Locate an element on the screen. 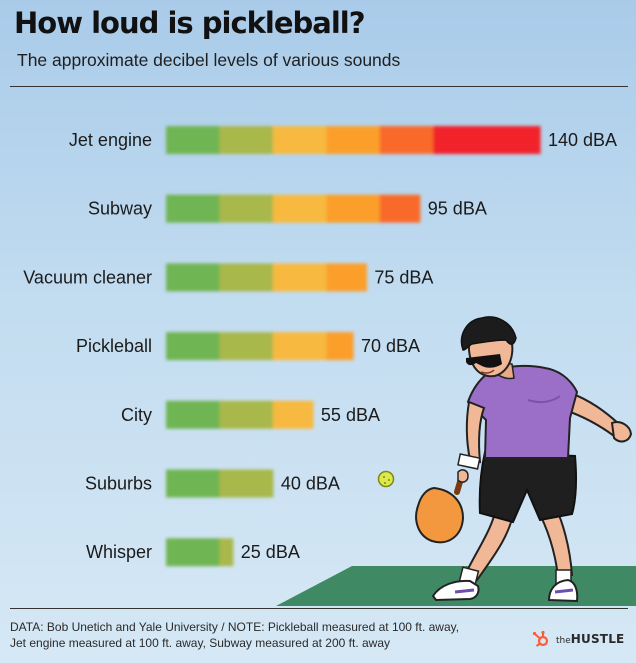 The width and height of the screenshot is (636, 663). value-label: 25 dBA is located at coordinates (270, 552).